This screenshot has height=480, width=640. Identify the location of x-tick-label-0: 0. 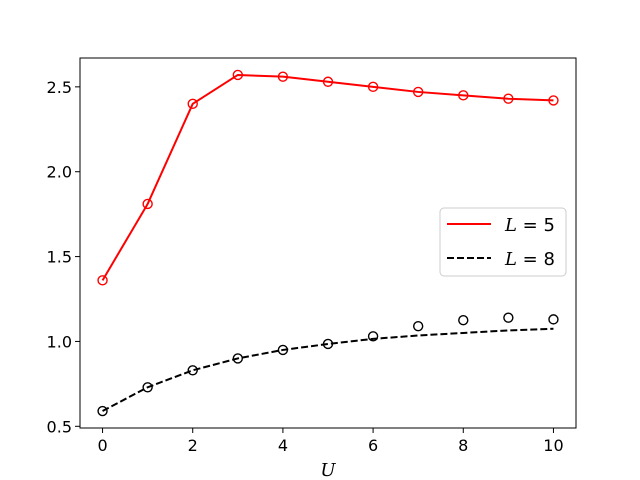
(102, 445).